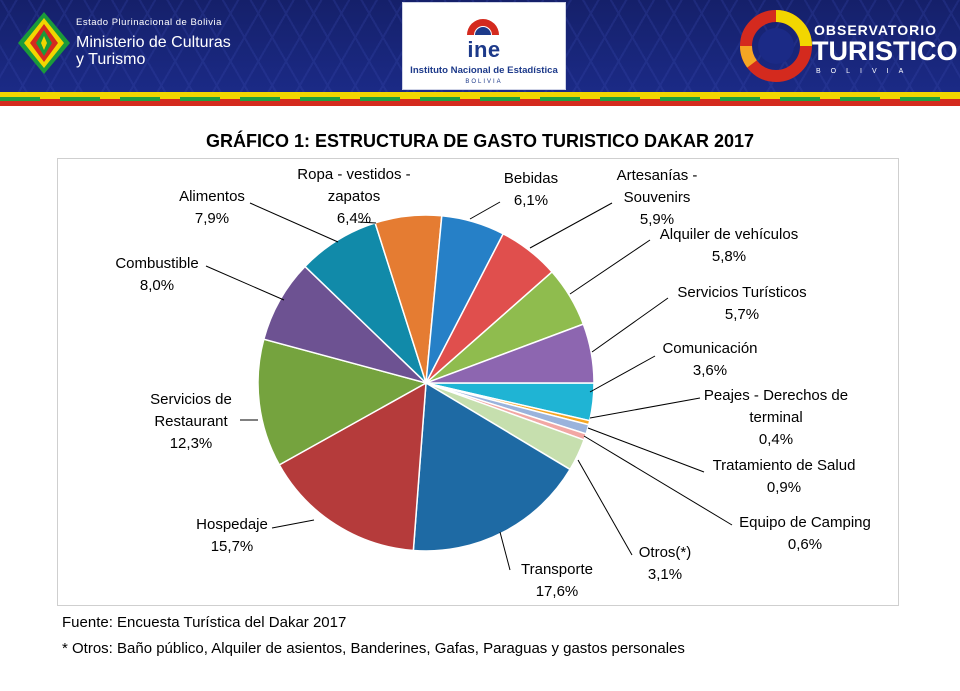  What do you see at coordinates (729, 256) in the screenshot?
I see `slice-value-label: 5,8%` at bounding box center [729, 256].